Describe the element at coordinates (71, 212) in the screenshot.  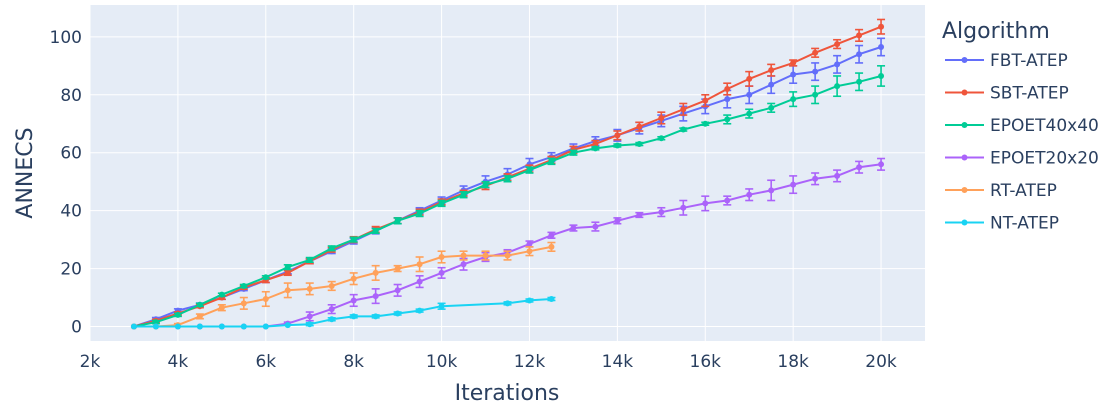
I see `y-tick-label: 40` at that location.